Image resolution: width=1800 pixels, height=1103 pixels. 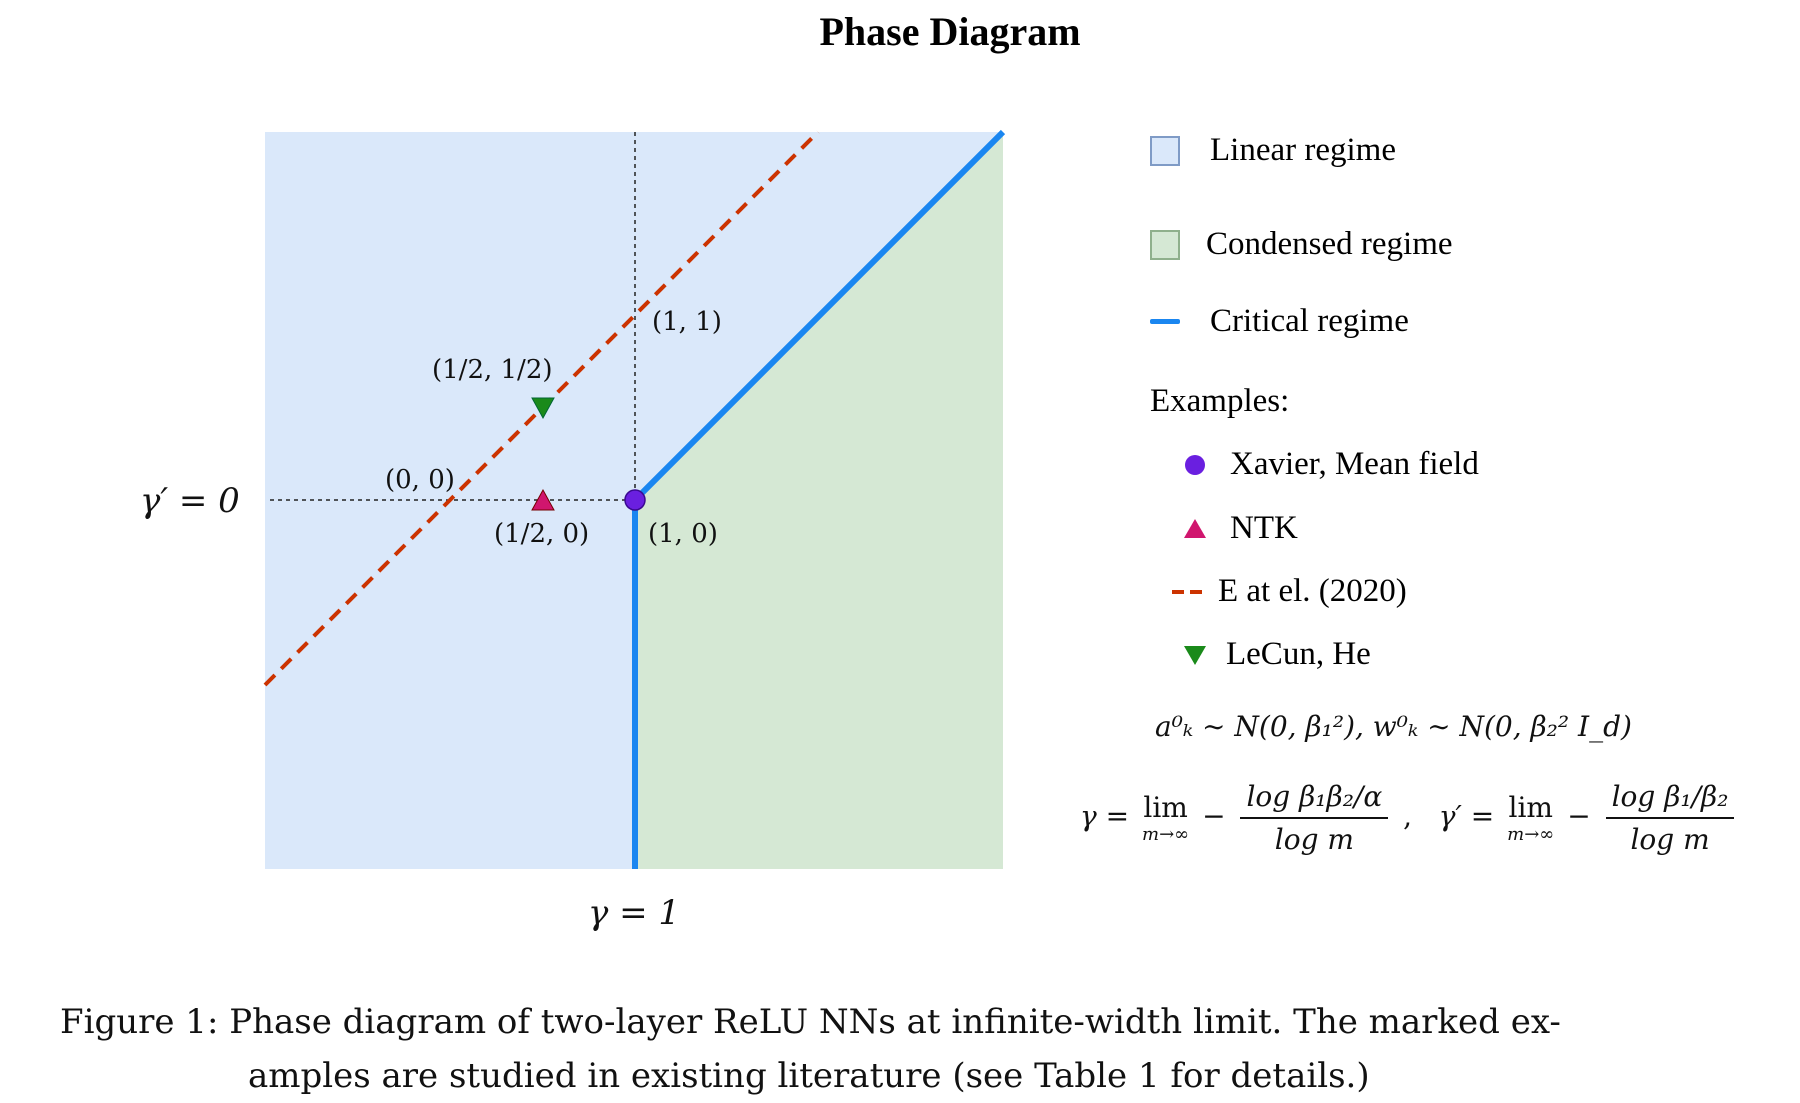 I want to click on legend-e-et-al: E at el. (2020), so click(x=1289, y=591).